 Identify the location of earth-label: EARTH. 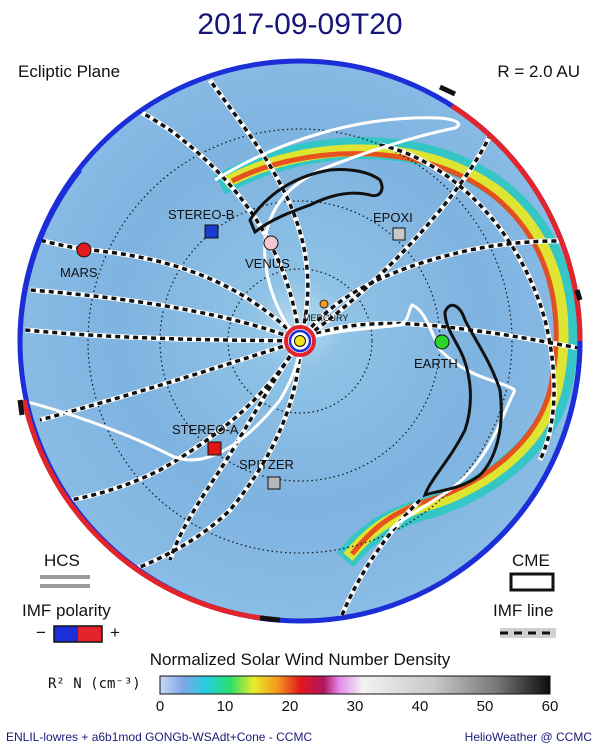
(436, 363).